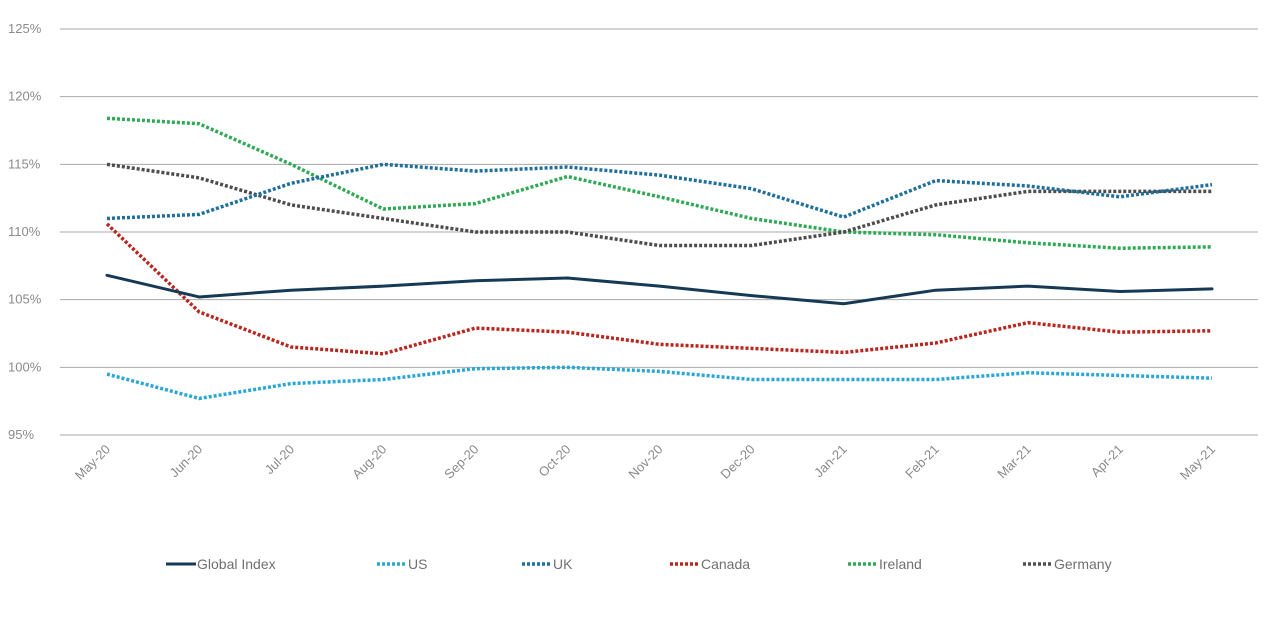  What do you see at coordinates (461, 462) in the screenshot?
I see `x-tick-label: Sep-20` at bounding box center [461, 462].